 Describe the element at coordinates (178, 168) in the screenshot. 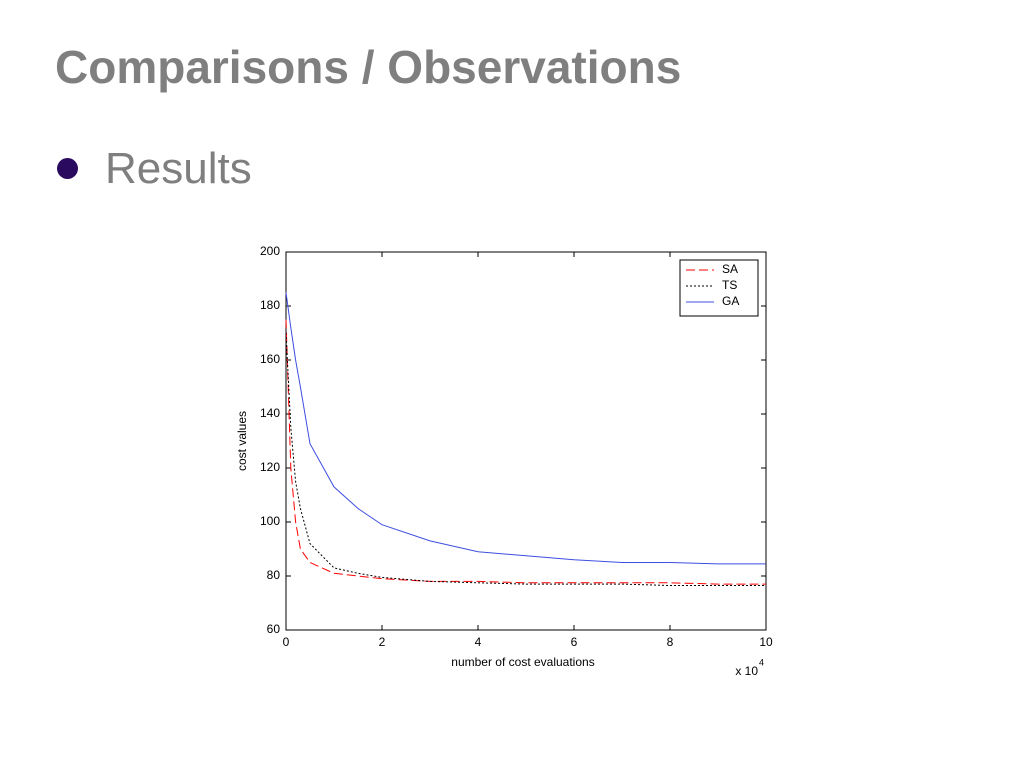

I see `bullet-text: Results` at that location.